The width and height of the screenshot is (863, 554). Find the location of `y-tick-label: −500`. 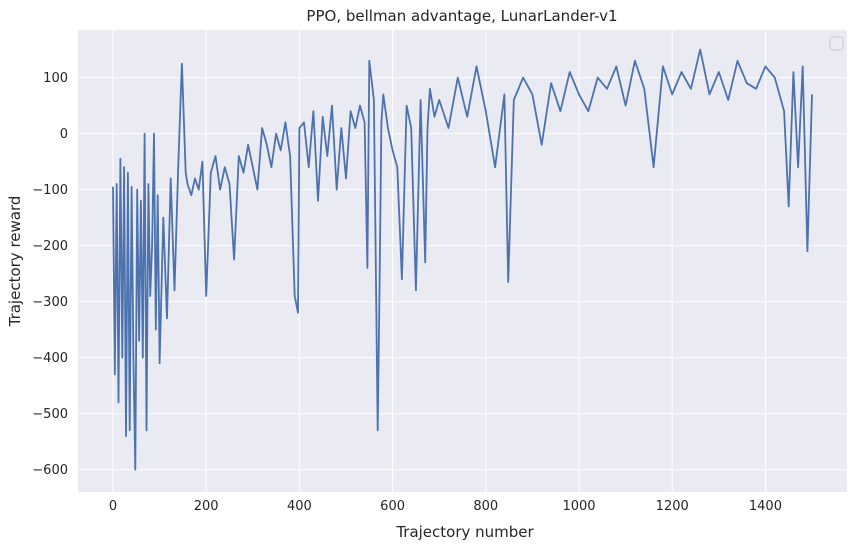

y-tick-label: −500 is located at coordinates (50, 414).